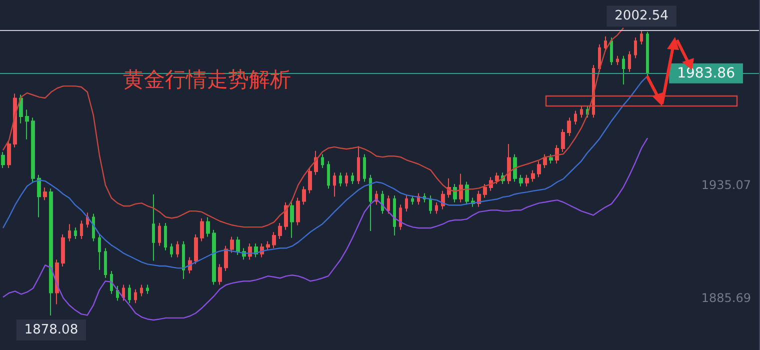 This screenshot has width=760, height=350. Describe the element at coordinates (726, 185) in the screenshot. I see `y-tick-label: 1935.07` at that location.